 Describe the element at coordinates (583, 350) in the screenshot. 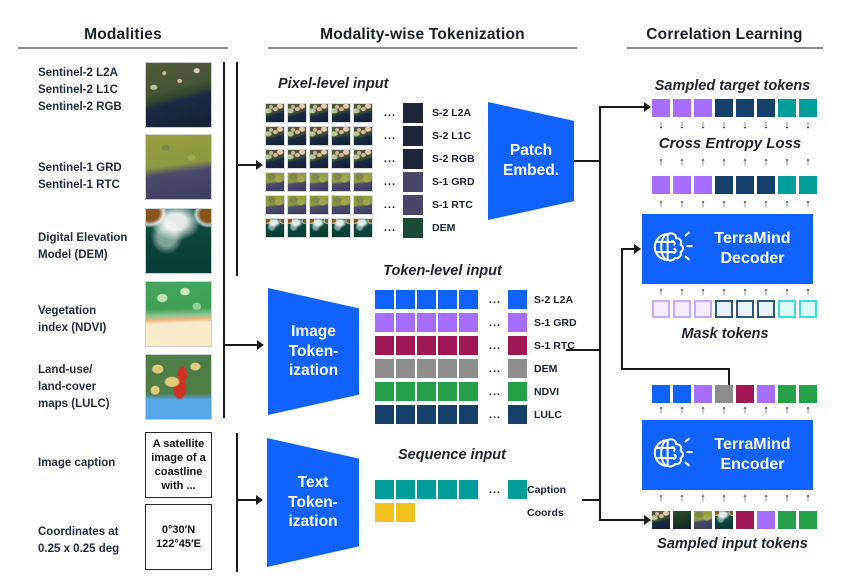

I see `token-input-output-line` at that location.